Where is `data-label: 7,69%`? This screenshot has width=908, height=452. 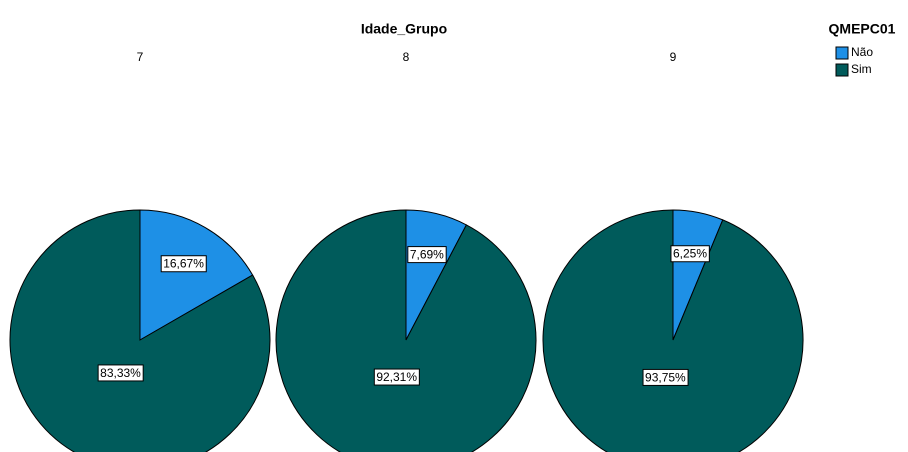 data-label: 7,69% is located at coordinates (427, 255).